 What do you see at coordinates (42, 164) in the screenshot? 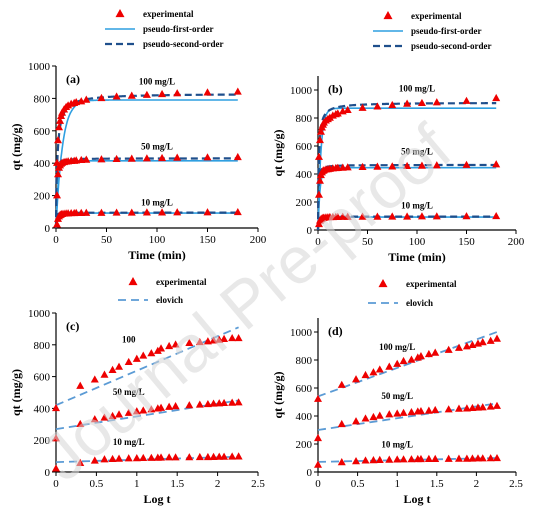
I see `y-tick-label: 400` at bounding box center [42, 164].